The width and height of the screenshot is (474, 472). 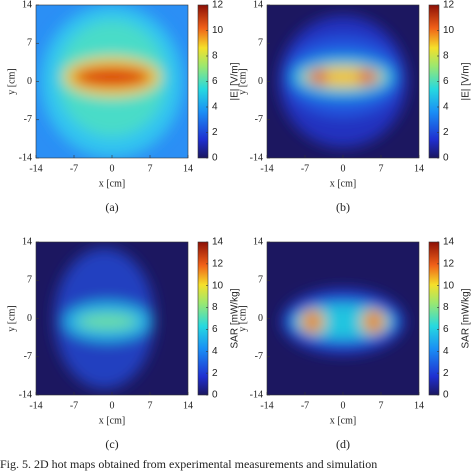 What do you see at coordinates (111, 444) in the screenshot?
I see `panel-label: (c)` at bounding box center [111, 444].